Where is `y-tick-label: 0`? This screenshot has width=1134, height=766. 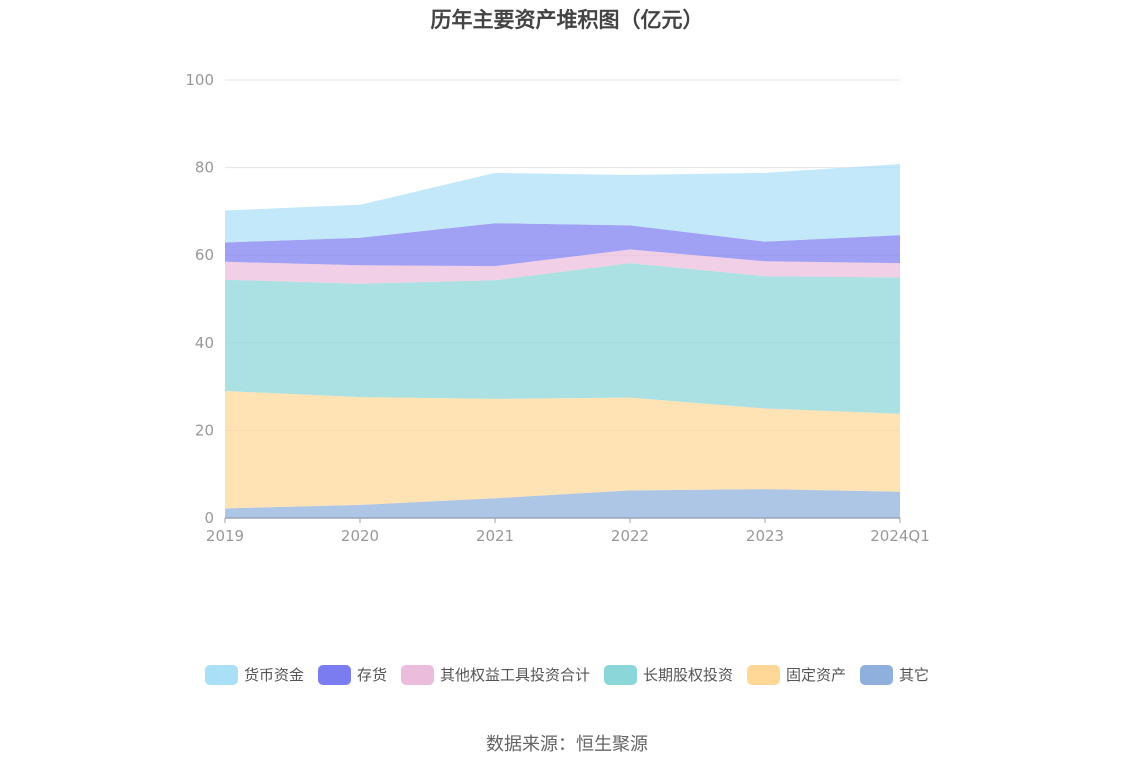 y-tick-label: 0 is located at coordinates (209, 518).